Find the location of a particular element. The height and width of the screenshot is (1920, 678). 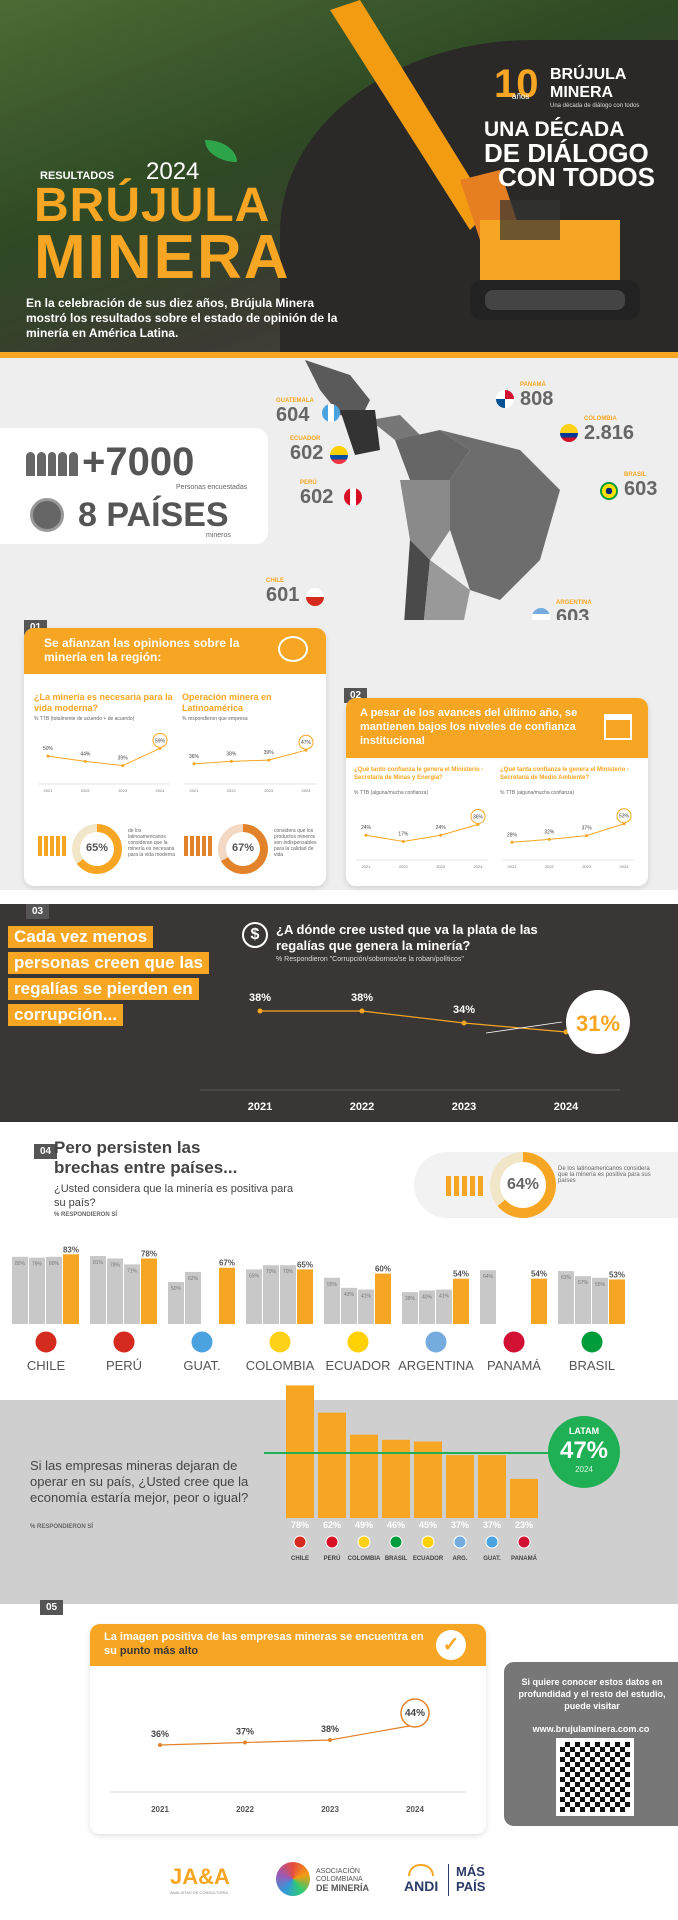

data-label: 53% is located at coordinates (617, 1274).